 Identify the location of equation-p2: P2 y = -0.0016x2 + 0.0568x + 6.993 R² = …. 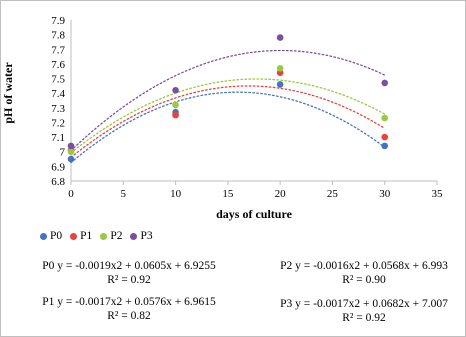
(364, 273).